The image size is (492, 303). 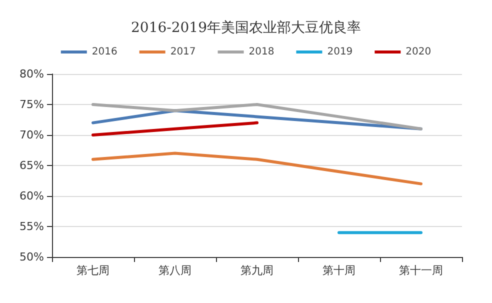 I want to click on x-tick-label: 第八周, so click(x=175, y=270).